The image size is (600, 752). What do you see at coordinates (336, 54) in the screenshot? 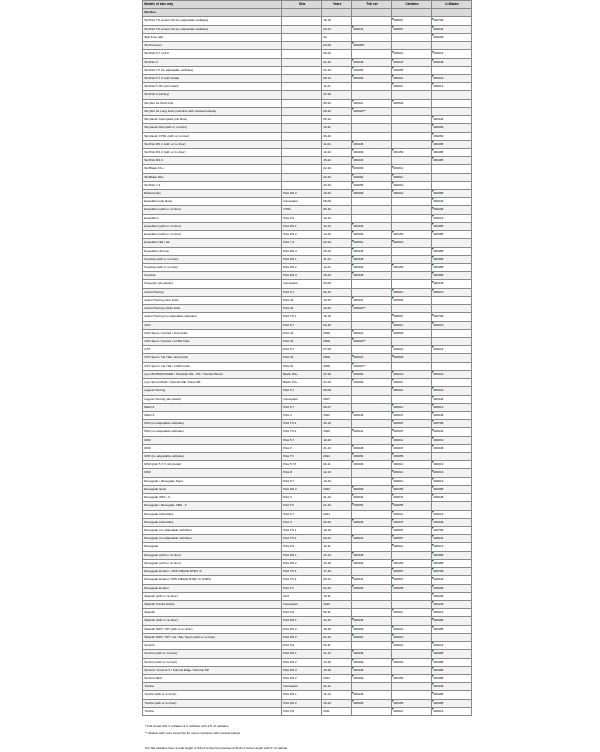
I see `cell-years: 06-22` at bounding box center [336, 54].